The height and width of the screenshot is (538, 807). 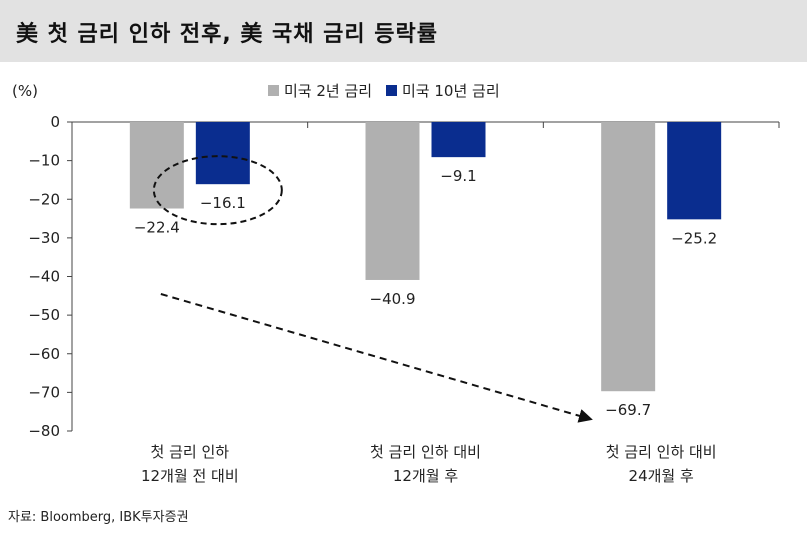 I want to click on data-label-2-1: −16.1, so click(x=223, y=203).